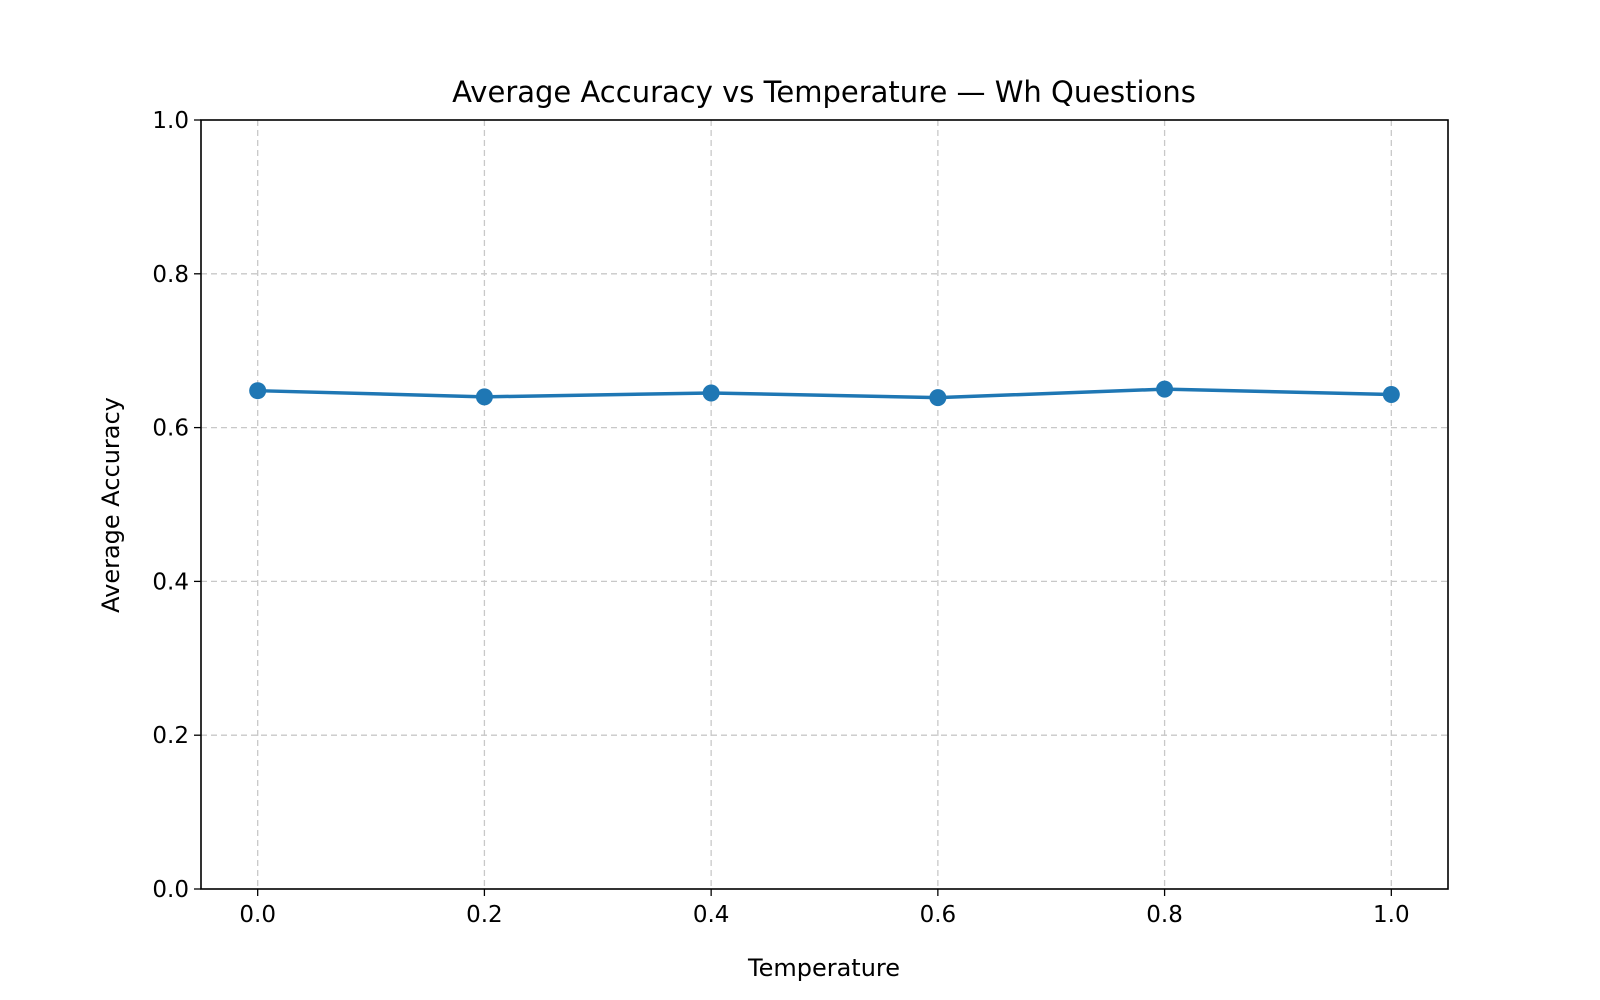  Describe the element at coordinates (938, 915) in the screenshot. I see `x-tick-label: 0.6` at that location.